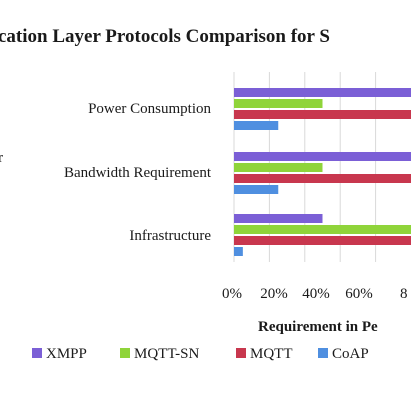 Image resolution: width=416 pixels, height=416 pixels. Describe the element at coordinates (318, 327) in the screenshot. I see `x-axis-title: Requirement in Pe` at that location.